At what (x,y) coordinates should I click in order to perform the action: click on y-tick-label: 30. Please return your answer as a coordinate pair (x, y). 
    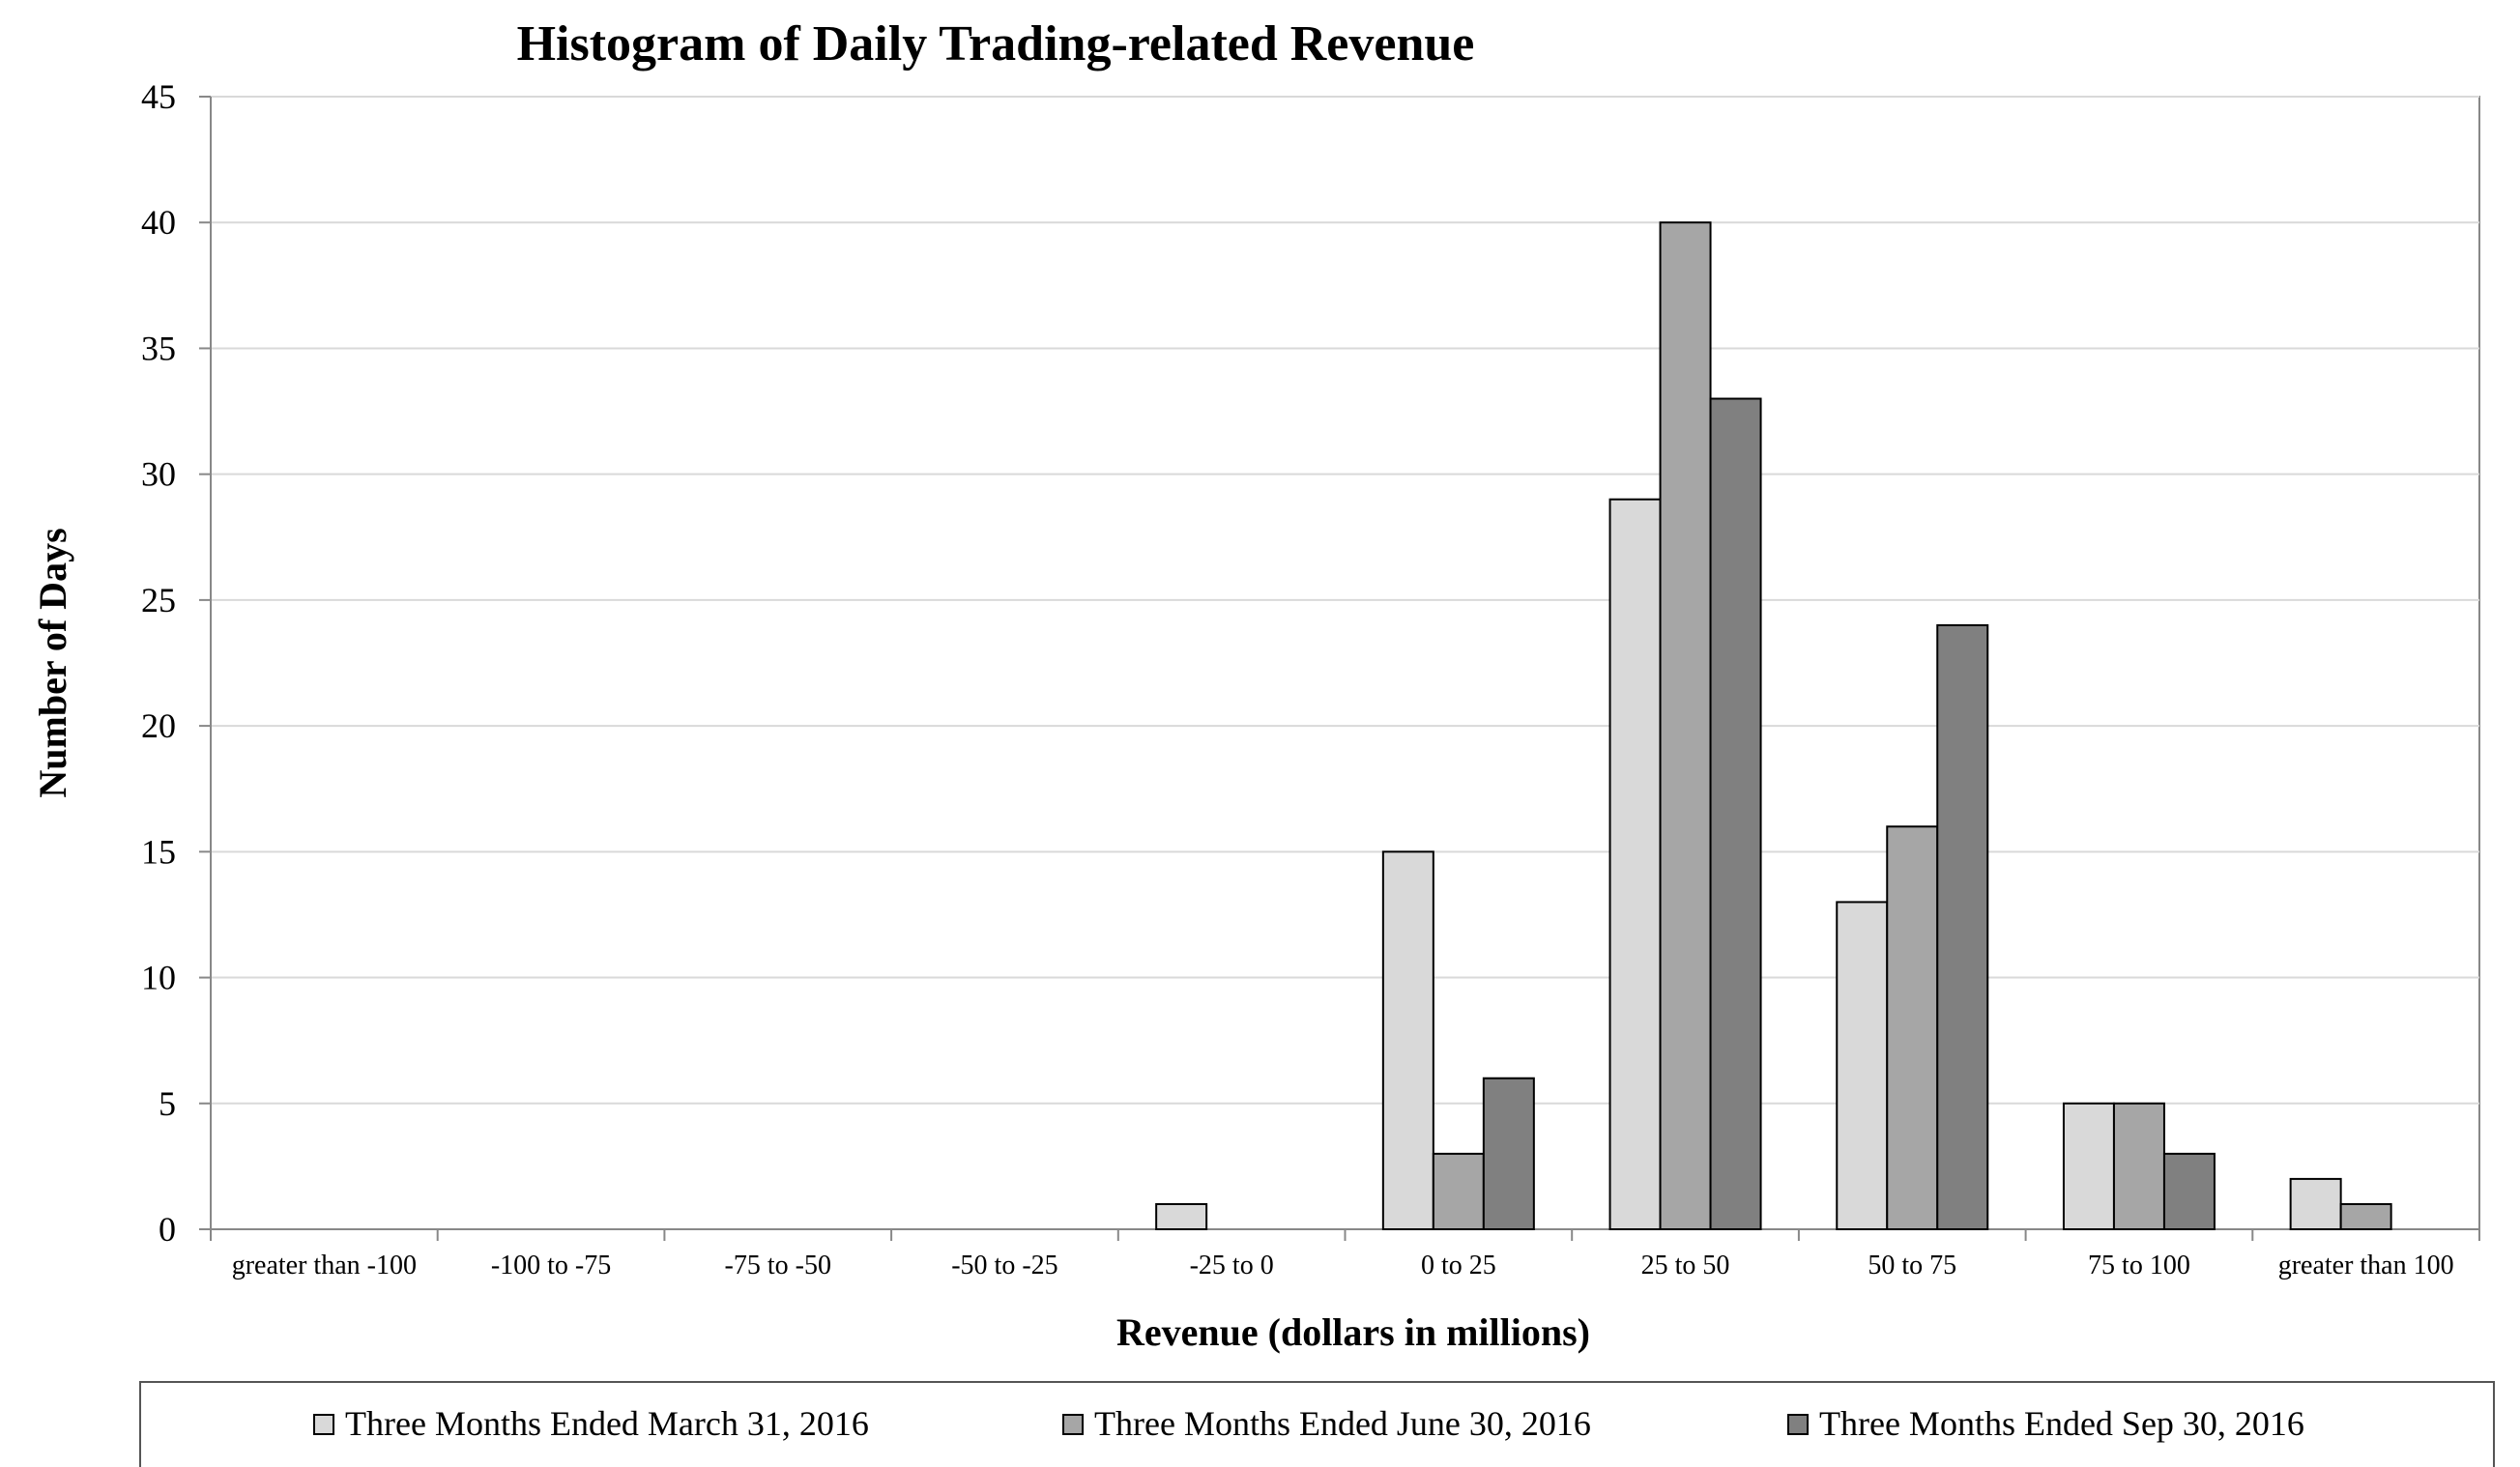
    Looking at the image, I should click on (158, 474).